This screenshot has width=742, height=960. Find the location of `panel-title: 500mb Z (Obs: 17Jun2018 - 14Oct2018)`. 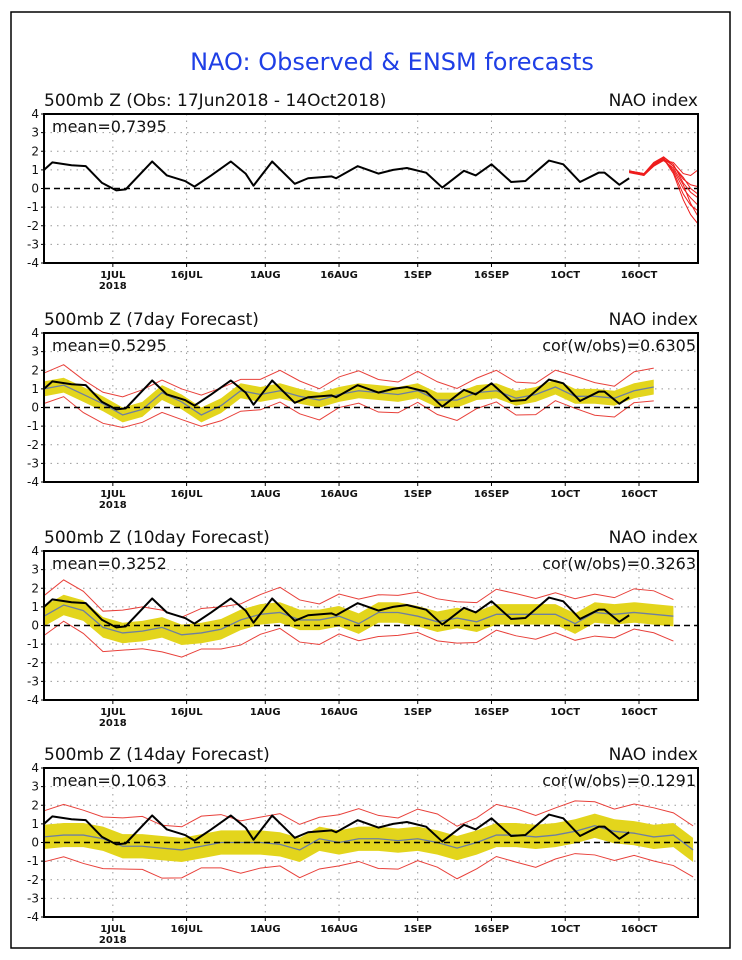

panel-title: 500mb Z (Obs: 17Jun2018 - 14Oct2018) is located at coordinates (215, 101).